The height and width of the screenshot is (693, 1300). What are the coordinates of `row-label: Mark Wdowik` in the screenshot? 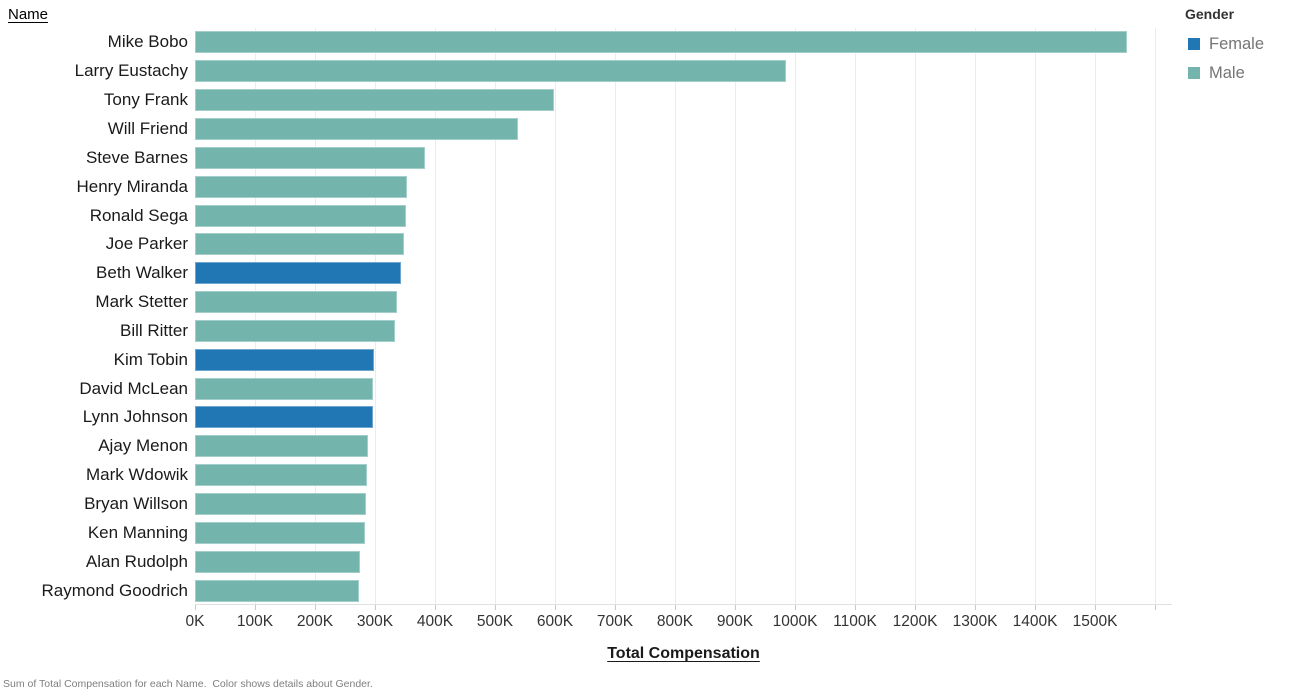 It's located at (136, 475).